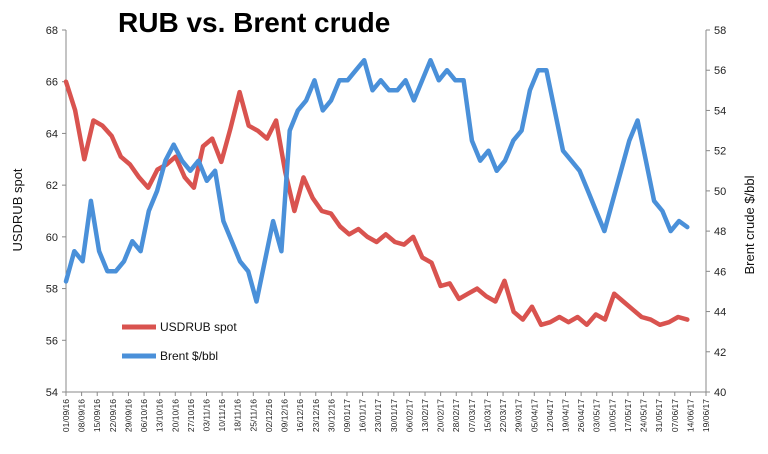 This screenshot has height=454, width=768. Describe the element at coordinates (720, 31) in the screenshot. I see `right-tick-label: 58` at that location.